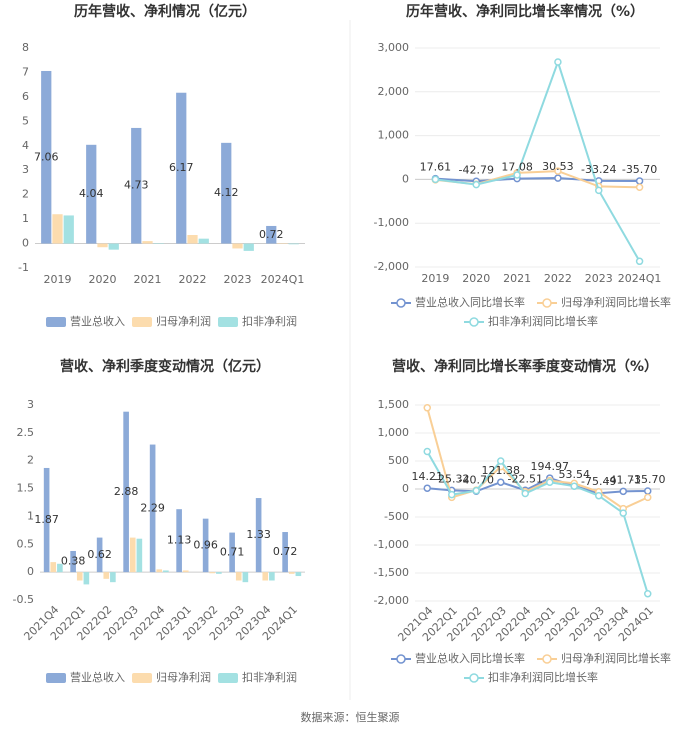 Image resolution: width=700 pixels, height=734 pixels. Describe the element at coordinates (640, 278) in the screenshot. I see `x-tick-label: 2024Q1` at that location.